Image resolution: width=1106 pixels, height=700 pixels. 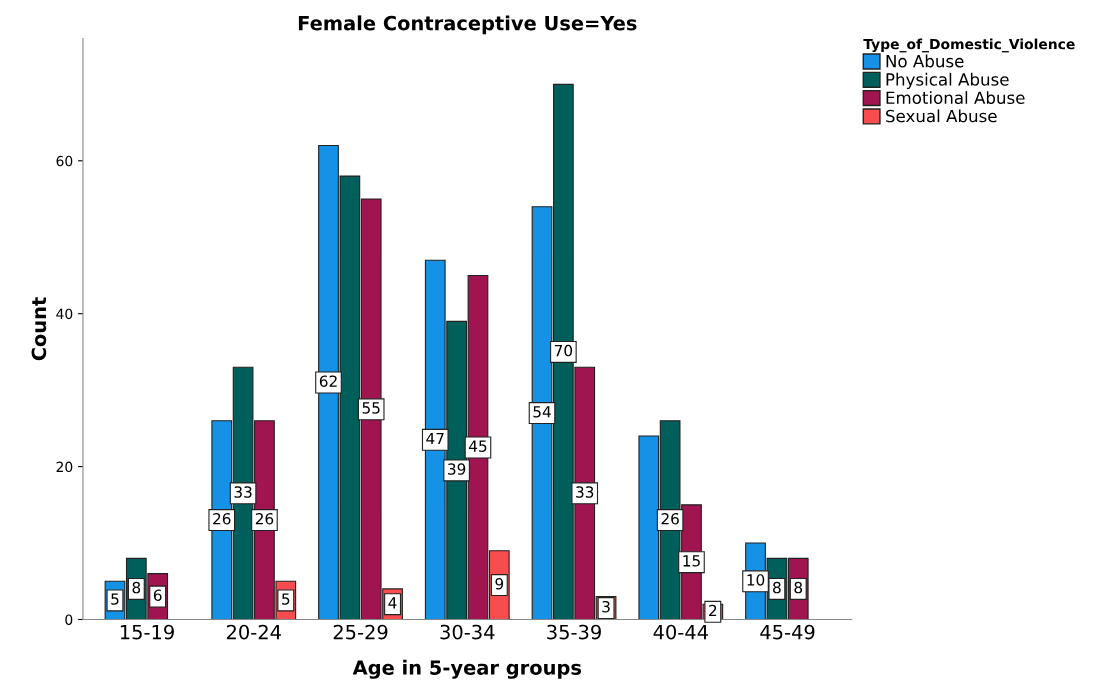 I want to click on y-tick-label: 40, so click(x=64, y=314).